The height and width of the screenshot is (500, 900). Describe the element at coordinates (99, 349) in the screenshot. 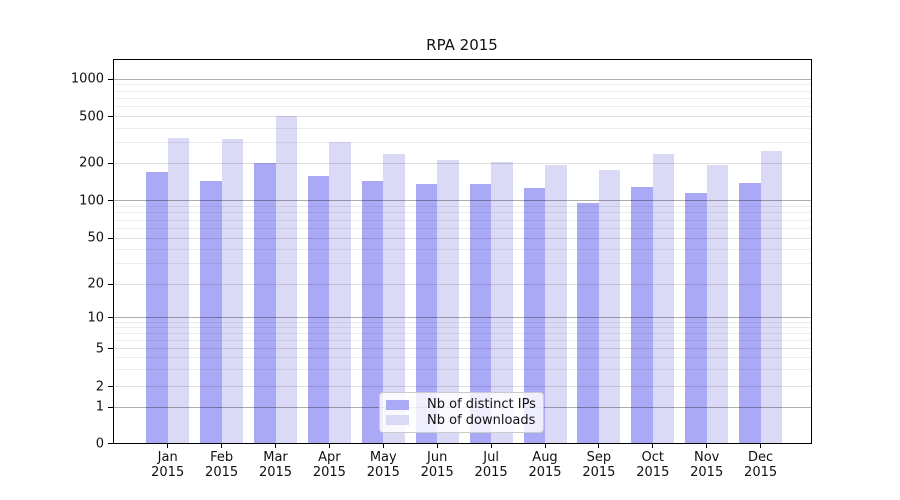

I see `y-tick-label: 5` at that location.